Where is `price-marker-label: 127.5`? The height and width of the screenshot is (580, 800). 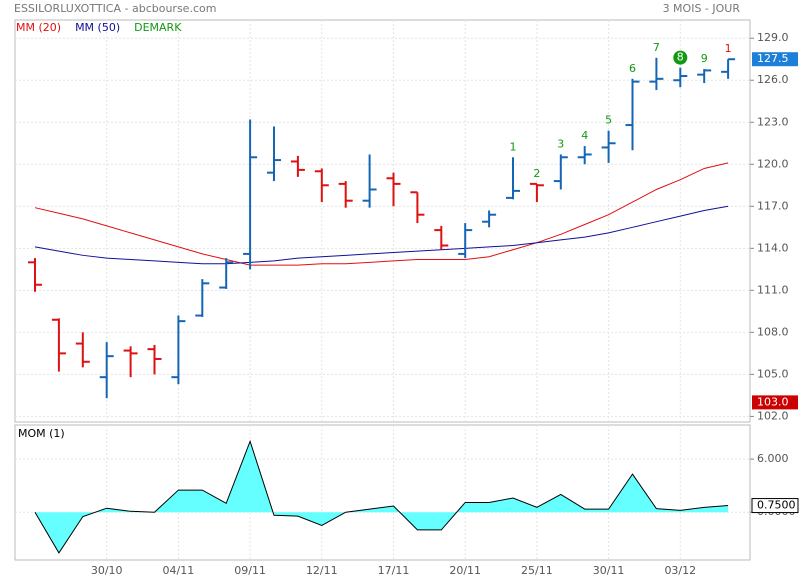 price-marker-label: 127.5 is located at coordinates (773, 58).